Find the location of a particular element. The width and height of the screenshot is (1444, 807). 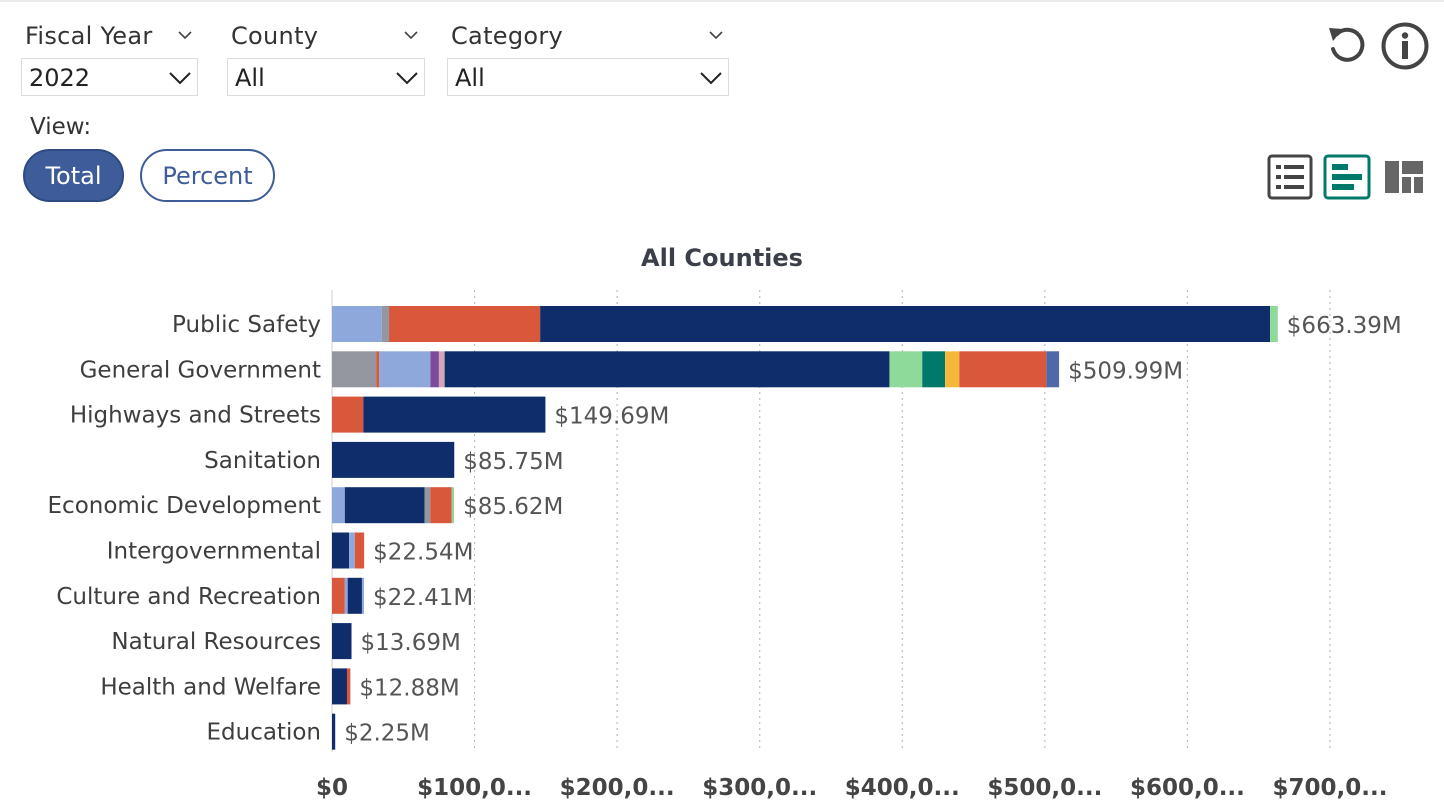

category-label-row: Category is located at coordinates (588, 36).